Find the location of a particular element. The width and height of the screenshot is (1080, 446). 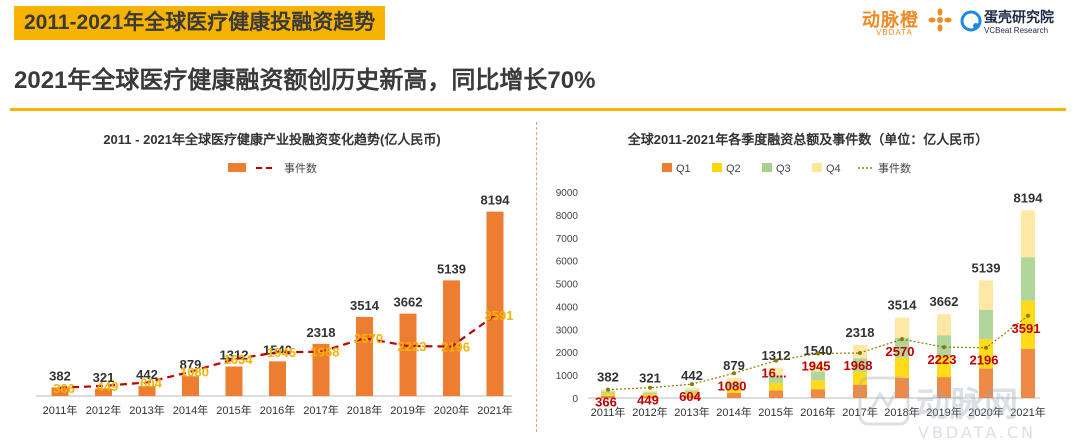

chart2-legend-label: Q4 is located at coordinates (833, 169).